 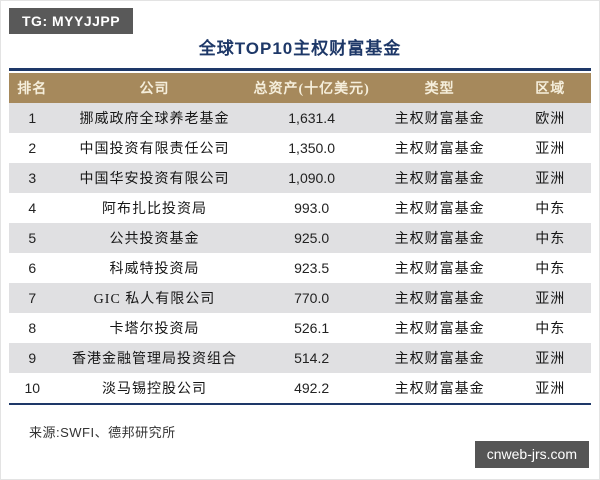 I want to click on cell-assets: 492.2, so click(x=312, y=388).